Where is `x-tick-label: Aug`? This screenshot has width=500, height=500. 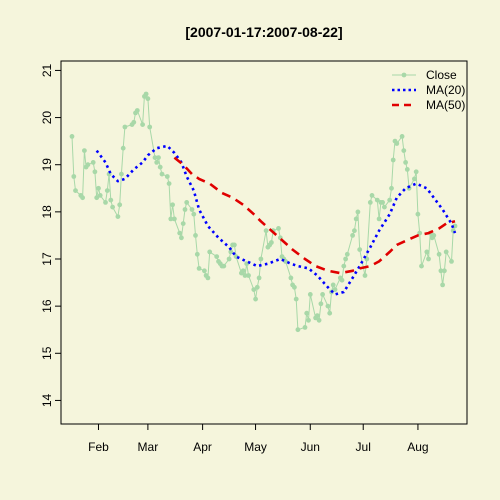 x-tick-label: Aug is located at coordinates (417, 447).